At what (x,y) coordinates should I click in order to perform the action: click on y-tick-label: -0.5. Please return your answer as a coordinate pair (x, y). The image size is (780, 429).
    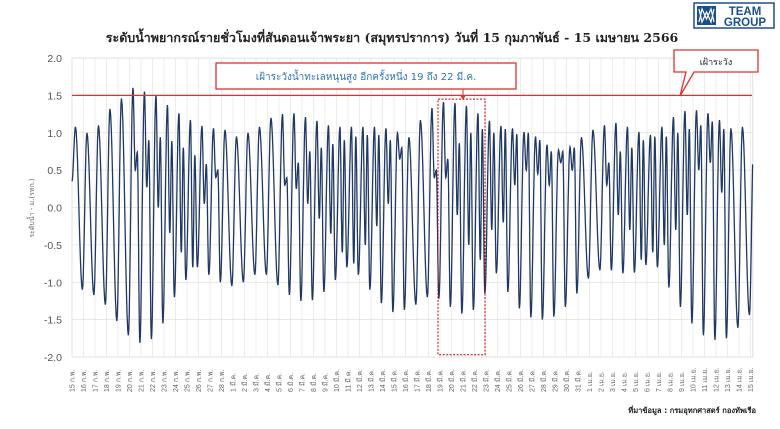
    Looking at the image, I should click on (53, 246).